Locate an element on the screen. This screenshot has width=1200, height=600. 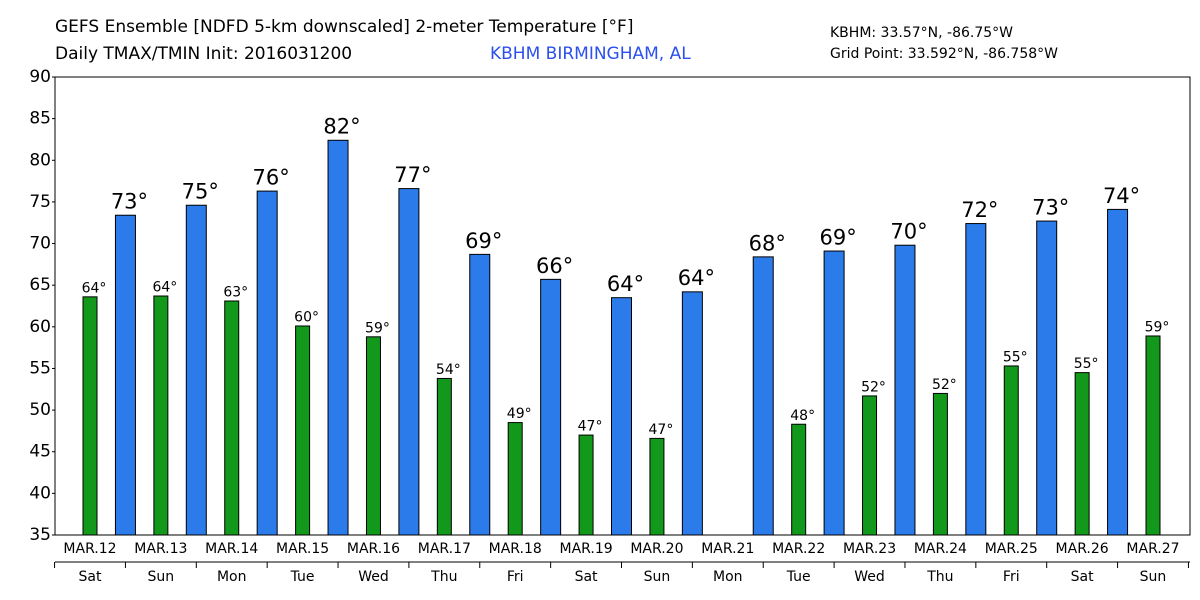
value-label: 76° is located at coordinates (271, 177).